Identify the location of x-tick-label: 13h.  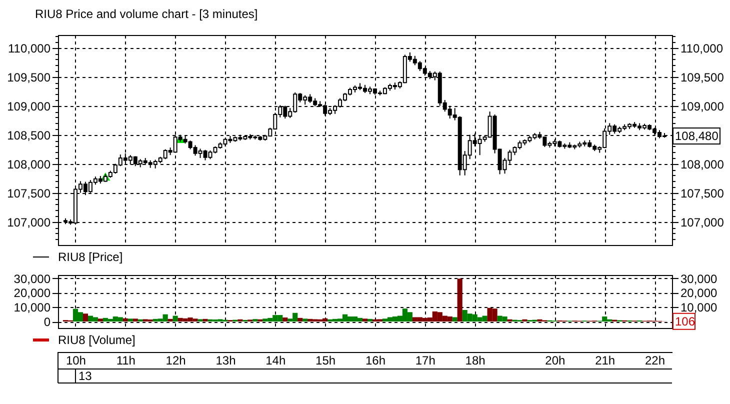
(226, 361).